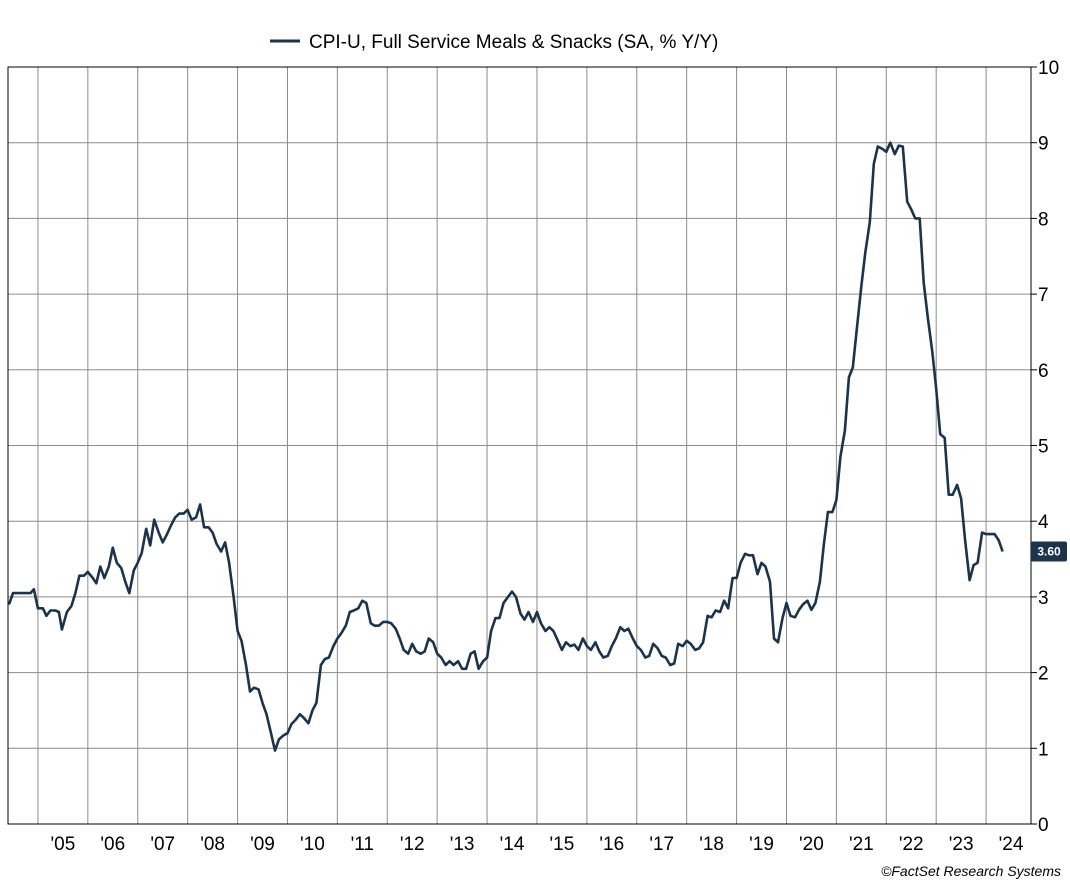 The image size is (1070, 886). I want to click on y-tick-label: 3, so click(1043, 598).